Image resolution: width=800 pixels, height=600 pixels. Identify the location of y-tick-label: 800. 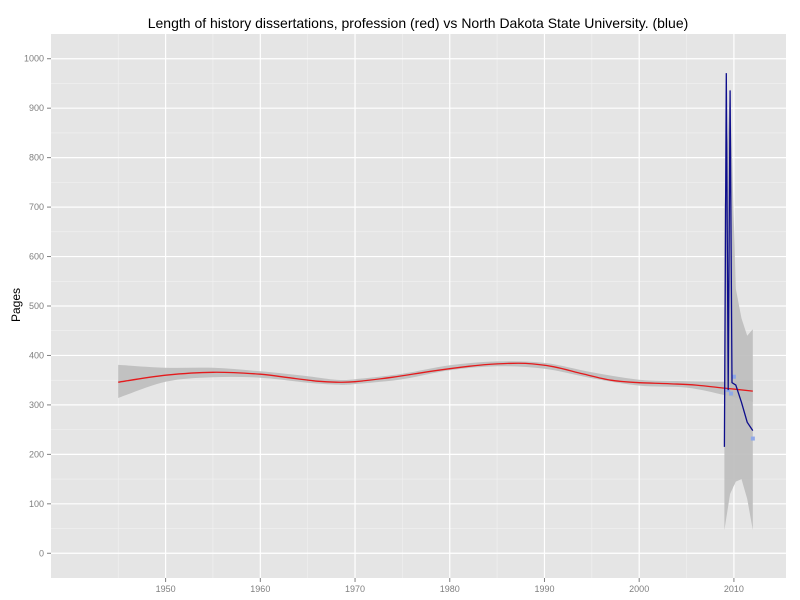
(36, 158).